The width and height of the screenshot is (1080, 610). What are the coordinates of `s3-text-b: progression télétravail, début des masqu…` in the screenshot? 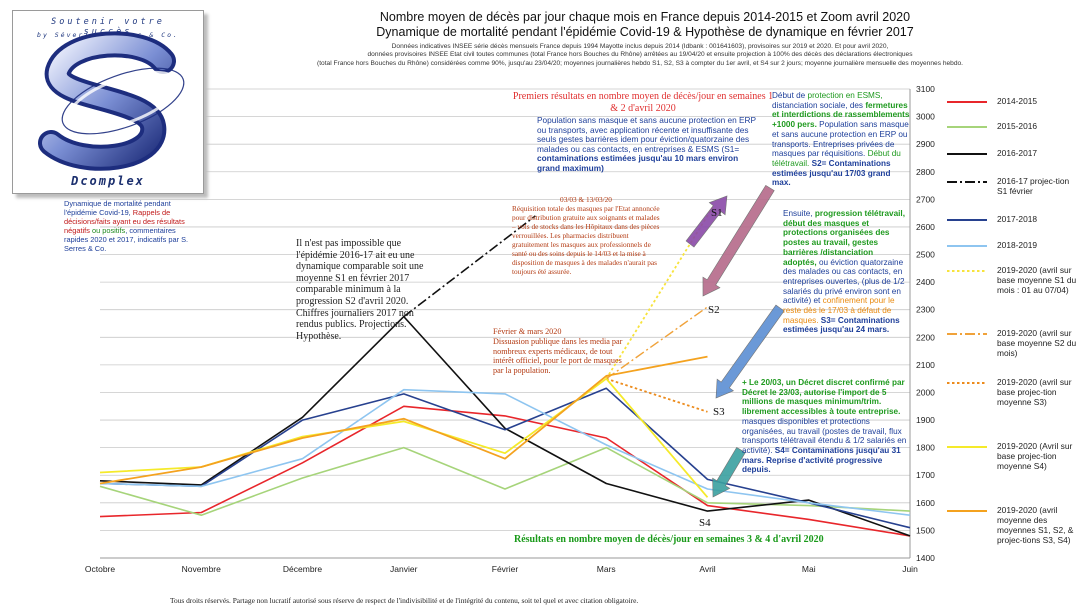 It's located at (844, 238).